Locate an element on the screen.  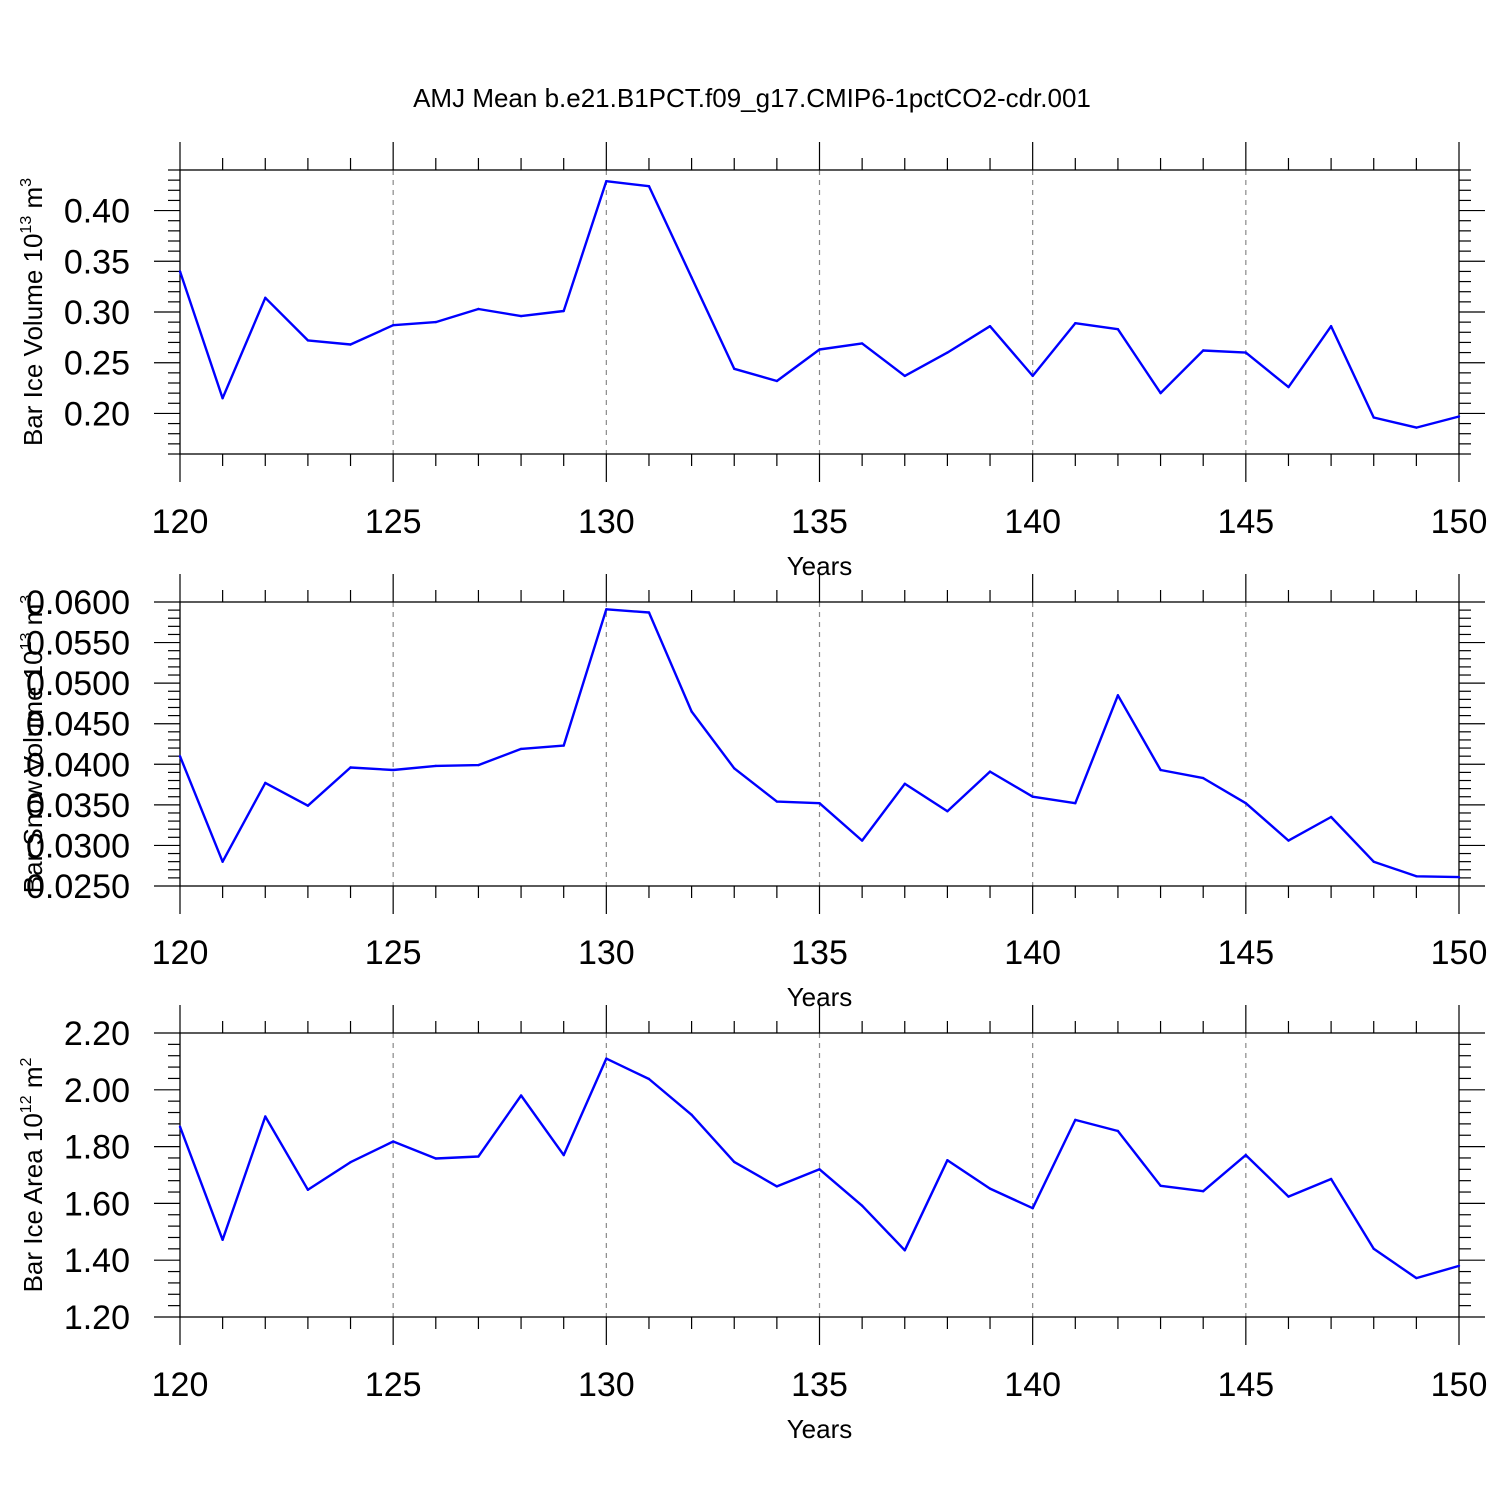
y-tick-label: 0.0250 is located at coordinates (78, 887).